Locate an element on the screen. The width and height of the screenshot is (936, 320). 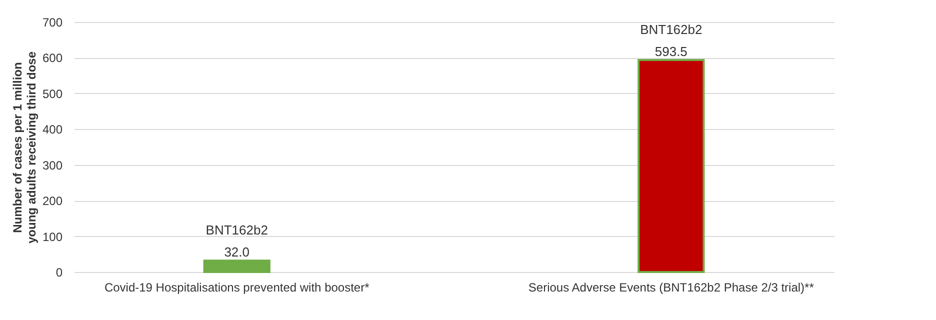
y-tick-label: 600 is located at coordinates (52, 58).